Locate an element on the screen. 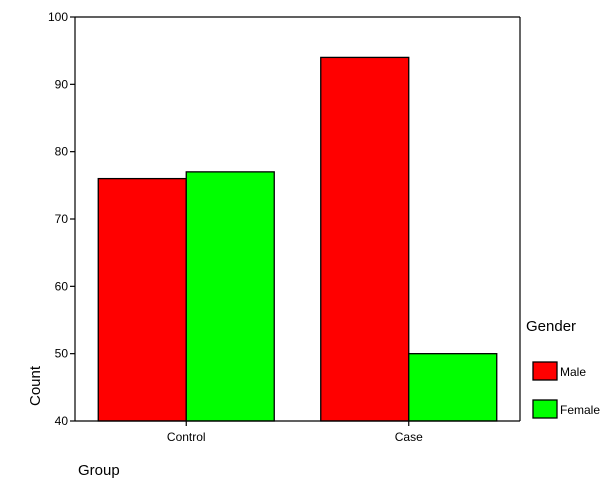 This screenshot has width=605, height=491. y-axis-ticks: 40 50 60 70 80 90 100 is located at coordinates (61, 219).